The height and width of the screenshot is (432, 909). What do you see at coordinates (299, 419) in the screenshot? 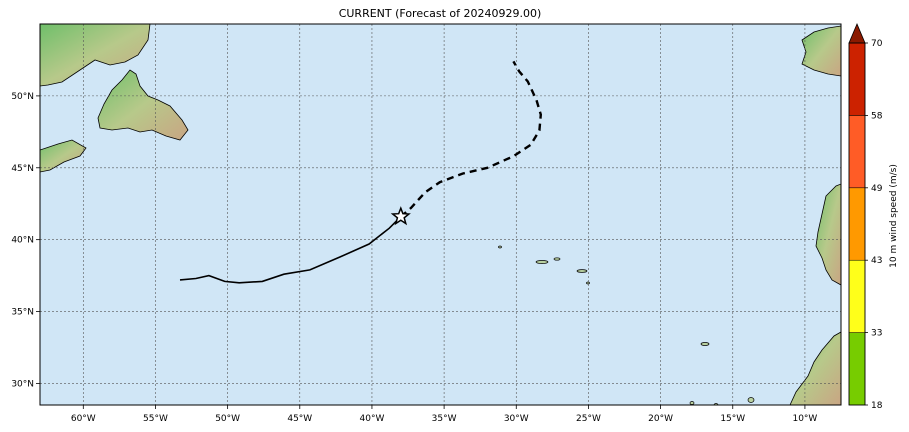
I see `x-tick-label: 45°W` at bounding box center [299, 419].